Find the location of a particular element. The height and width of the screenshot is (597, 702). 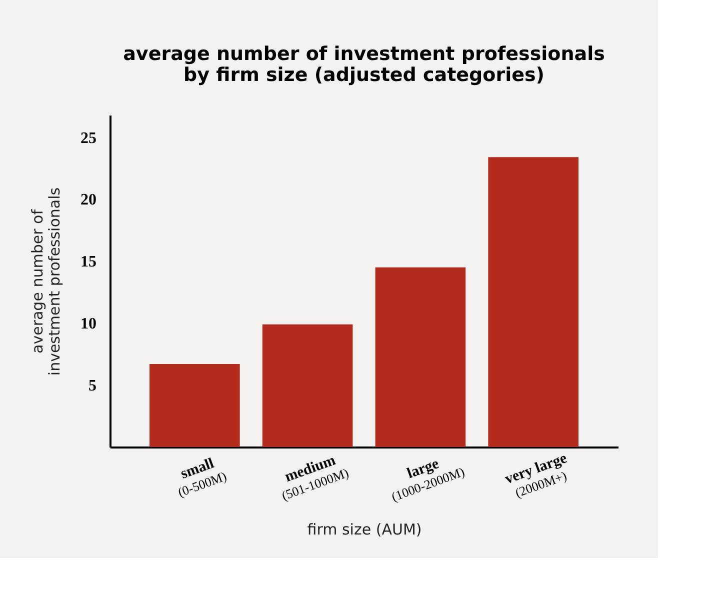

y-axis-title: average number of investment professionals is located at coordinates (46, 281).